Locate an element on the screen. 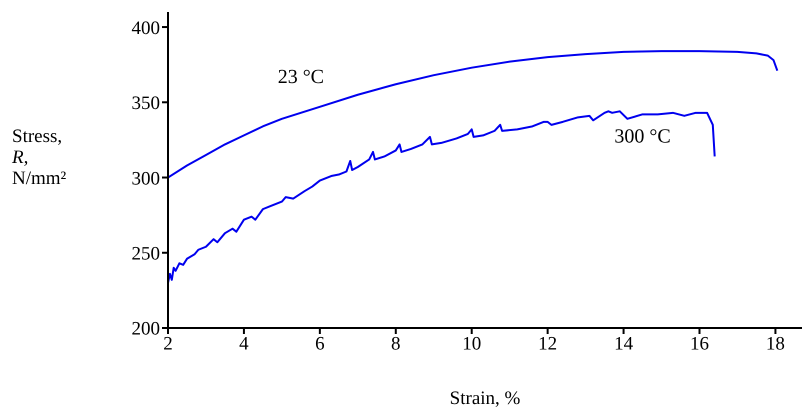  y-axis-title: Stress, R, N/mm² is located at coordinates (39, 157).